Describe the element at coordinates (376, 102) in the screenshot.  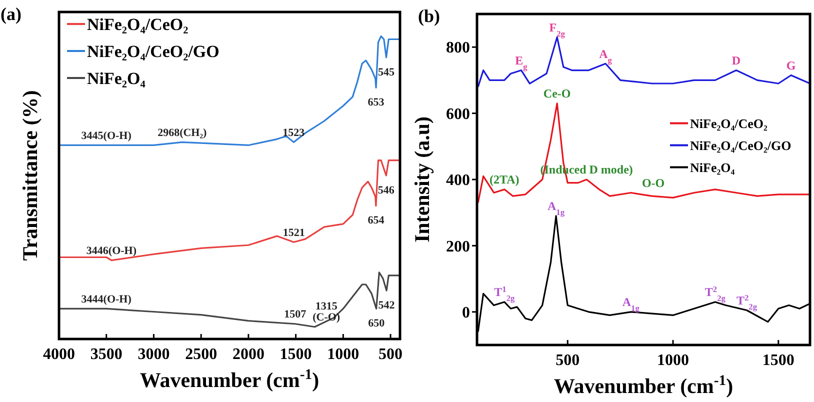
I see `annotation: 653` at that location.